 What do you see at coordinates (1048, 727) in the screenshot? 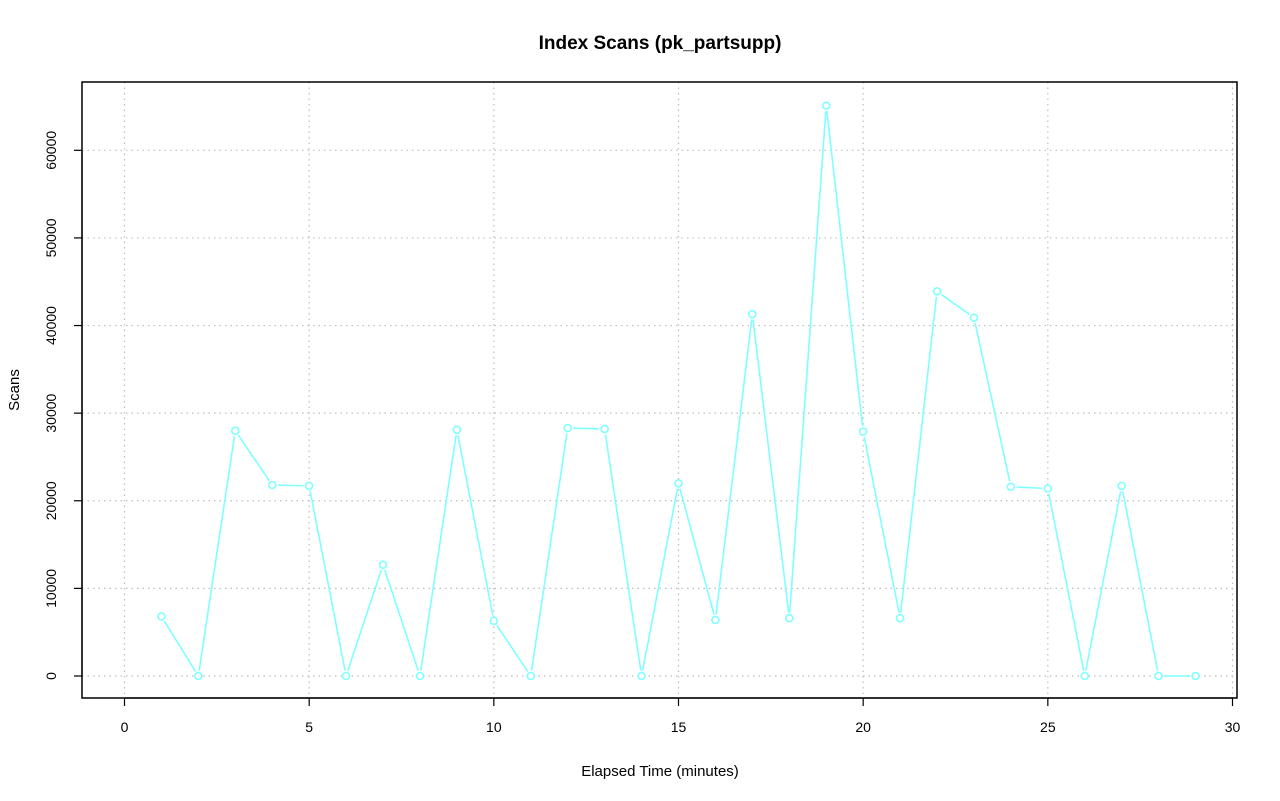
I see `x-tick-label: 25` at bounding box center [1048, 727].